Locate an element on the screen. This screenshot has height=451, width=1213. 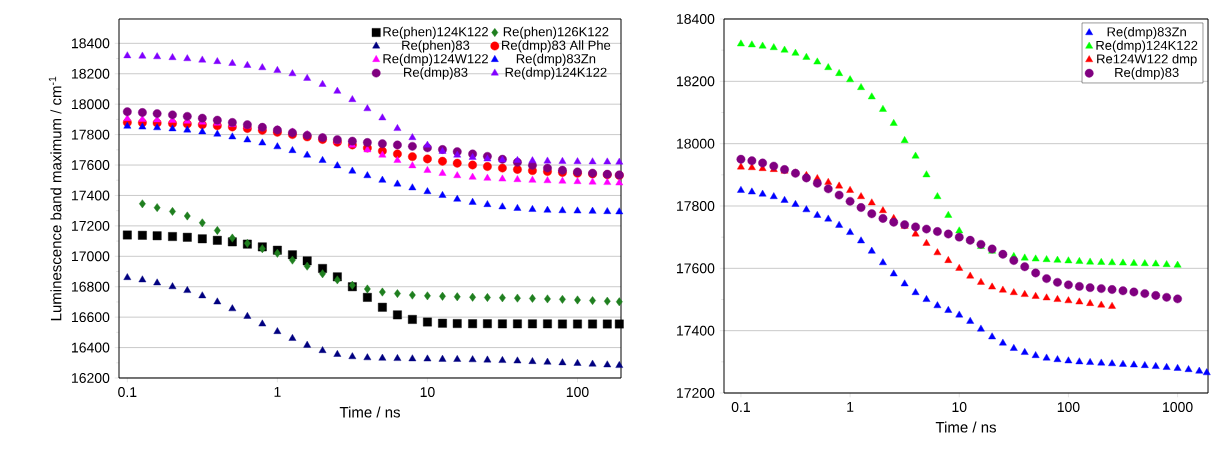
legend-label: Re(dmp)124W122 is located at coordinates (435, 59).